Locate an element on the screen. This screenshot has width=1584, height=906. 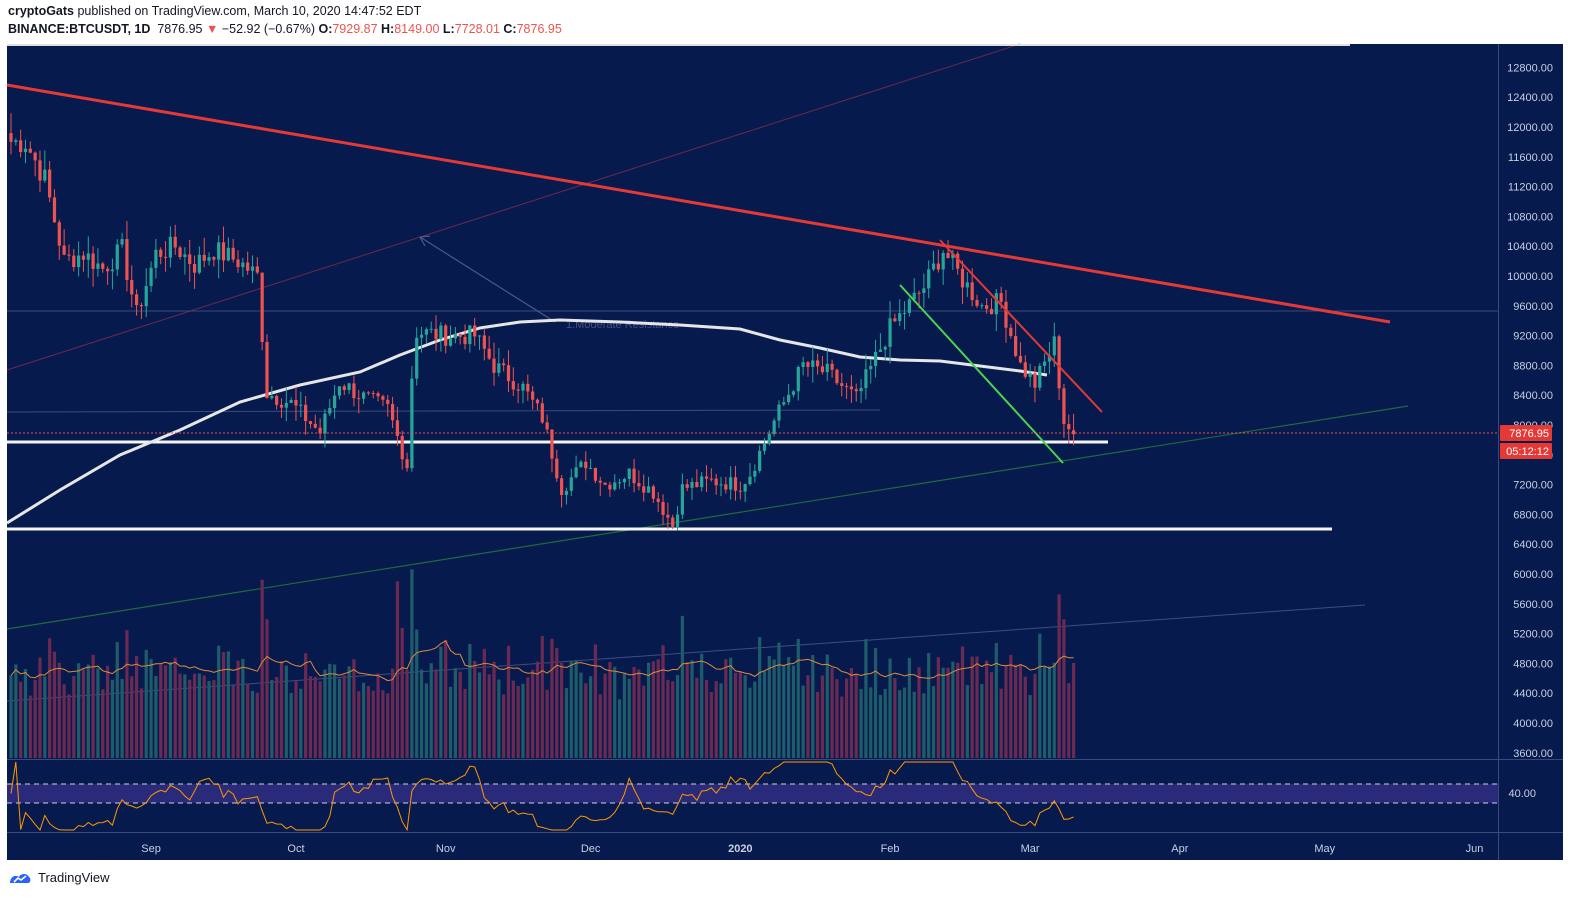
footer-brand: TradingView is located at coordinates (59, 877).